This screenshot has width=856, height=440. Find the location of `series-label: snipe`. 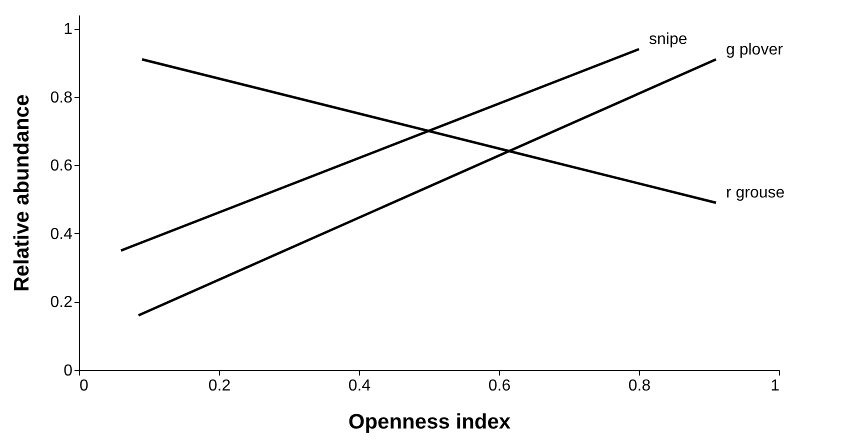

series-label: snipe is located at coordinates (668, 39).